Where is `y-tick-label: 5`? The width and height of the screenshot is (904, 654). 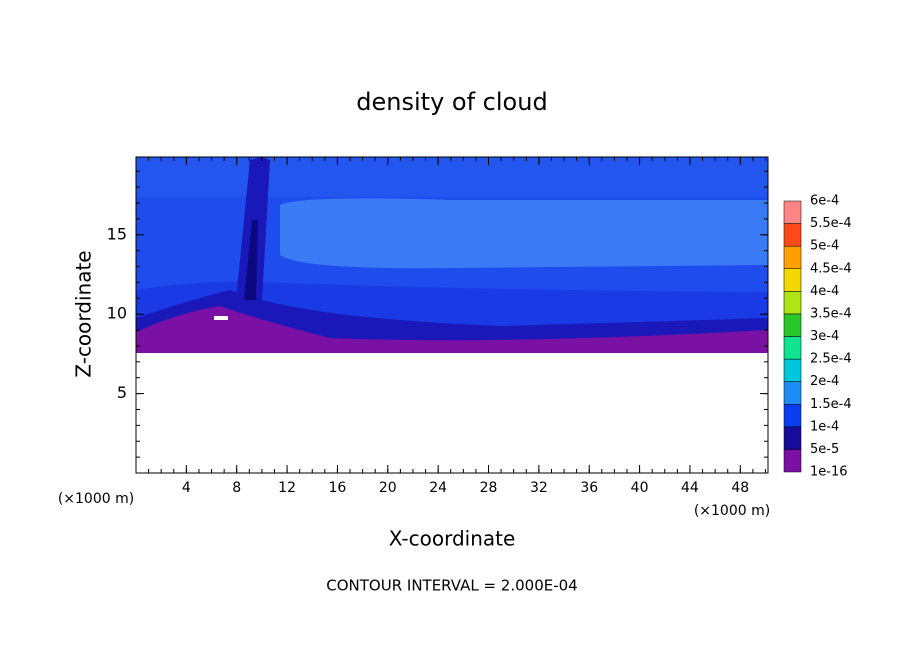 y-tick-label: 5 is located at coordinates (122, 392).